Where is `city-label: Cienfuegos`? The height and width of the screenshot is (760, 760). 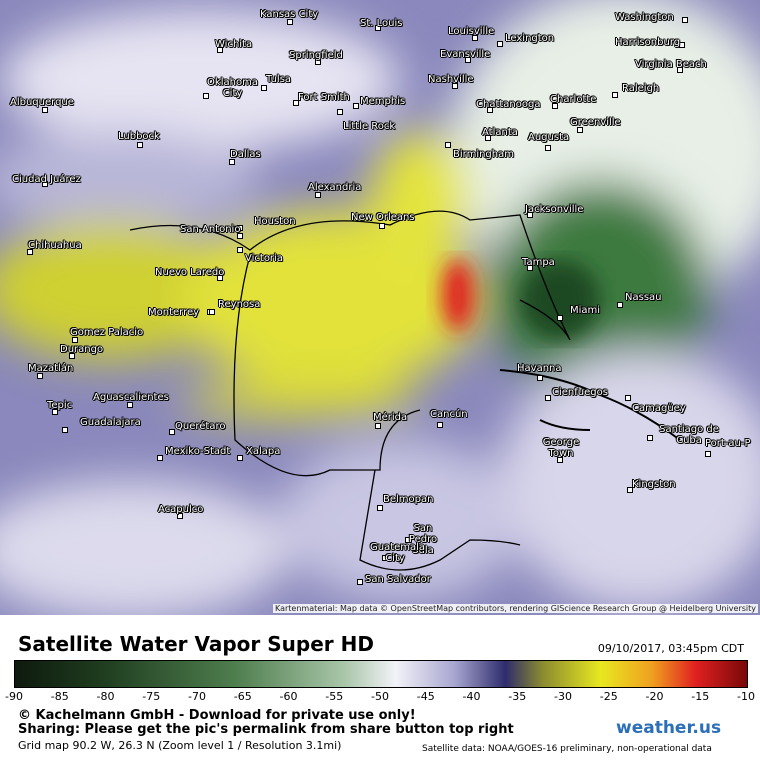
city-label: Cienfuegos is located at coordinates (580, 392).